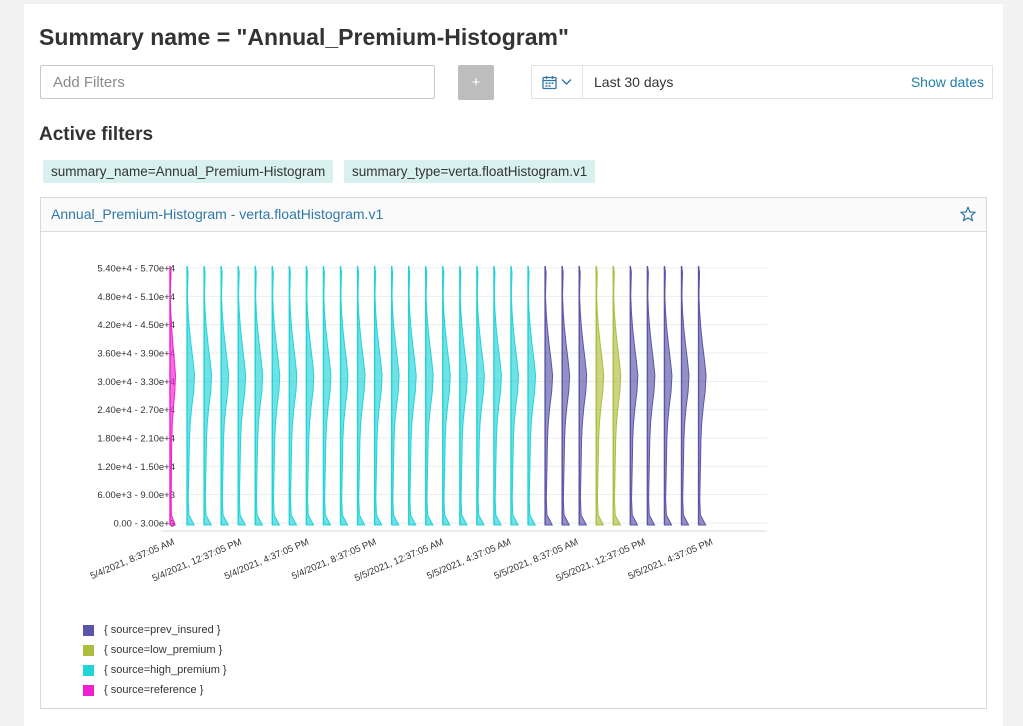 The width and height of the screenshot is (1023, 726). What do you see at coordinates (173, 395) in the screenshot?
I see `violin-reference` at bounding box center [173, 395].